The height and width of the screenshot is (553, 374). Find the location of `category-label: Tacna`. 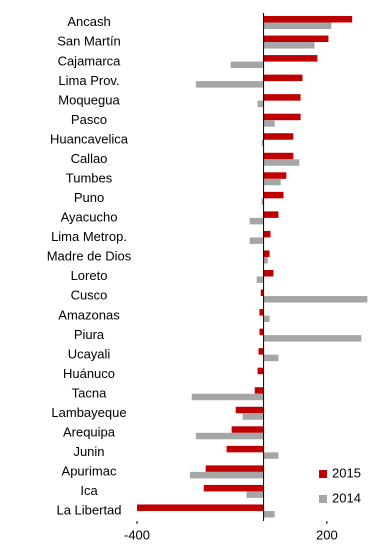

category-label: Tacna is located at coordinates (89, 392).